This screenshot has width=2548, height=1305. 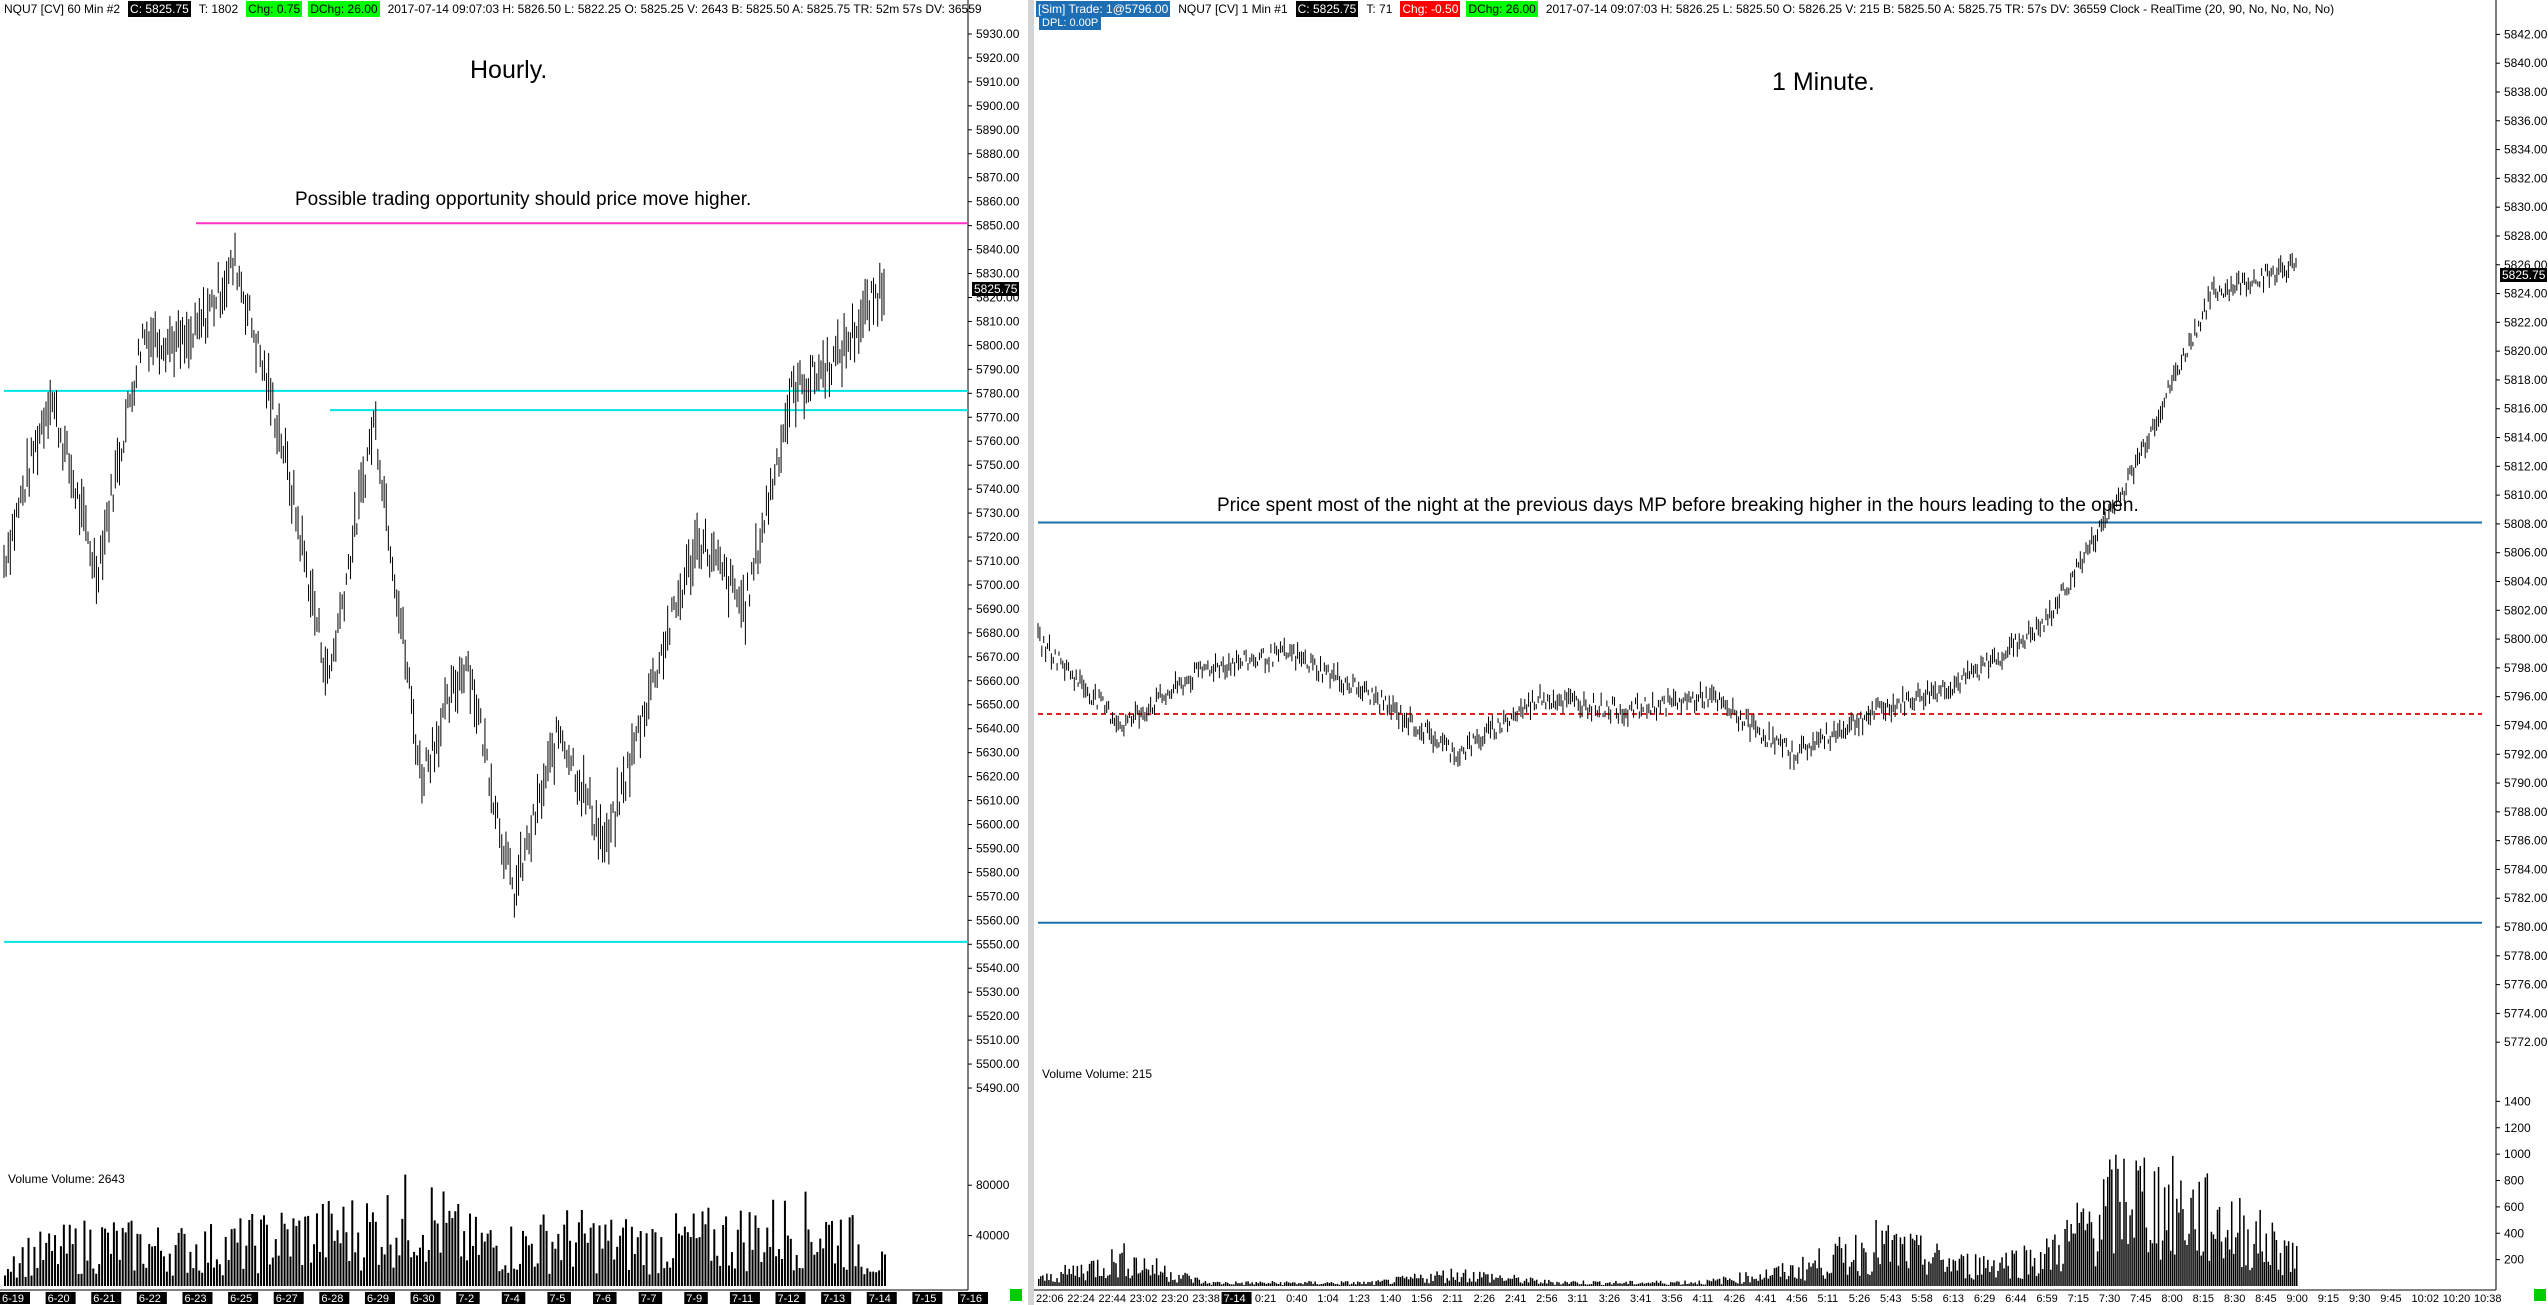 What do you see at coordinates (2526, 725) in the screenshot?
I see `minute-y-tick-label: 5794.00` at bounding box center [2526, 725].